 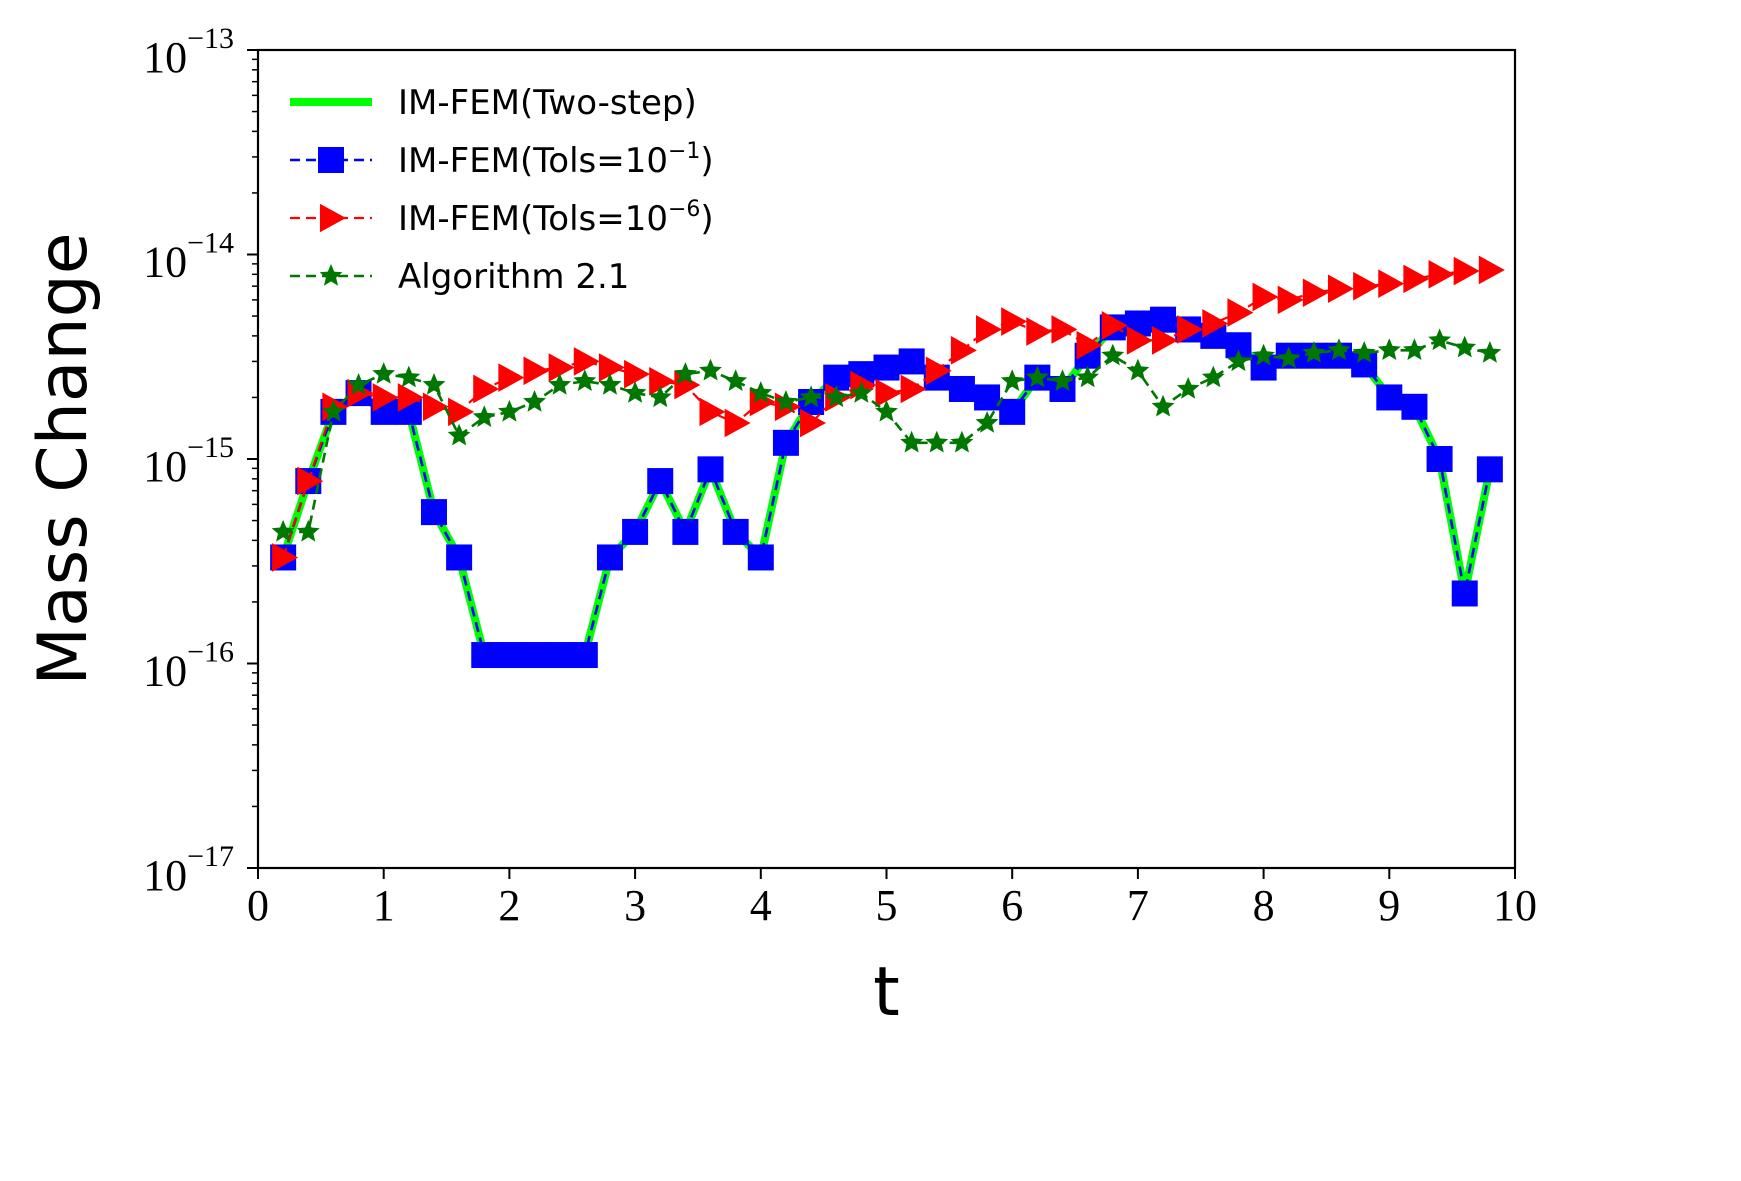 I want to click on x-tick-label: 0, so click(x=258, y=905).